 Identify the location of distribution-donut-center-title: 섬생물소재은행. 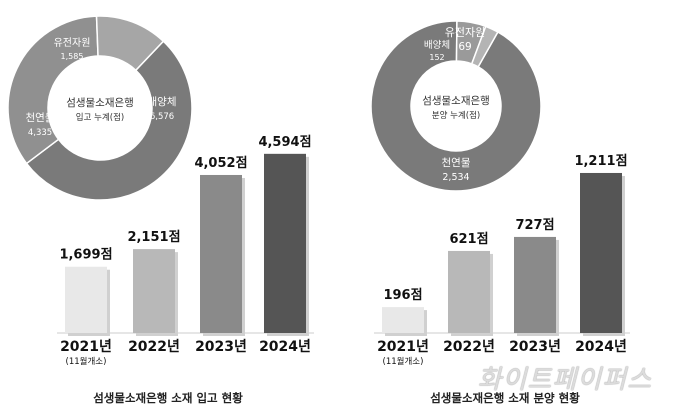
(456, 101).